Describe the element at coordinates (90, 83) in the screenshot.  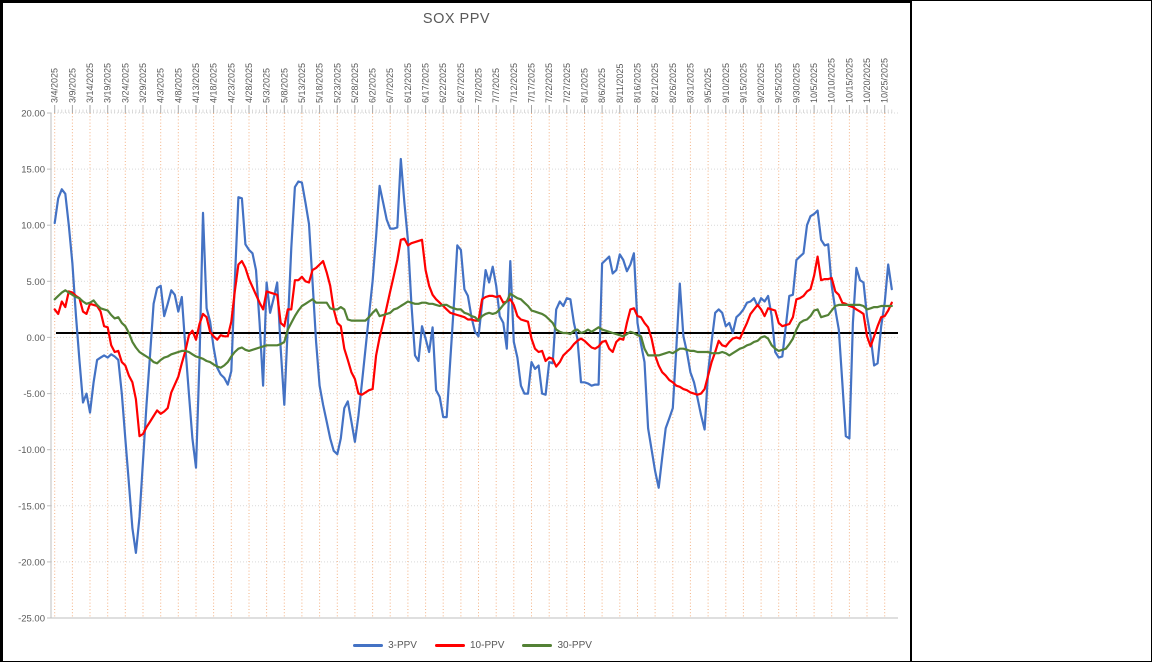
I see `svg-text: 3/14/2025` at that location.